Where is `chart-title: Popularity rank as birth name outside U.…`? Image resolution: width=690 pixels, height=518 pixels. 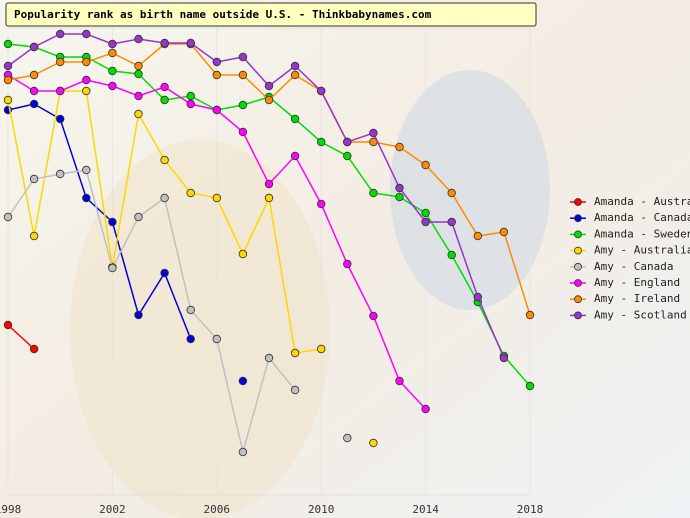
chart-title: Popularity rank as birth name outside U.… is located at coordinates (223, 14).